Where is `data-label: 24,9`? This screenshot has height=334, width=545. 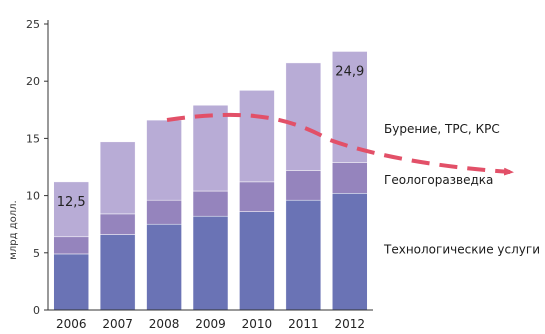
data-label: 24,9 is located at coordinates (349, 71).